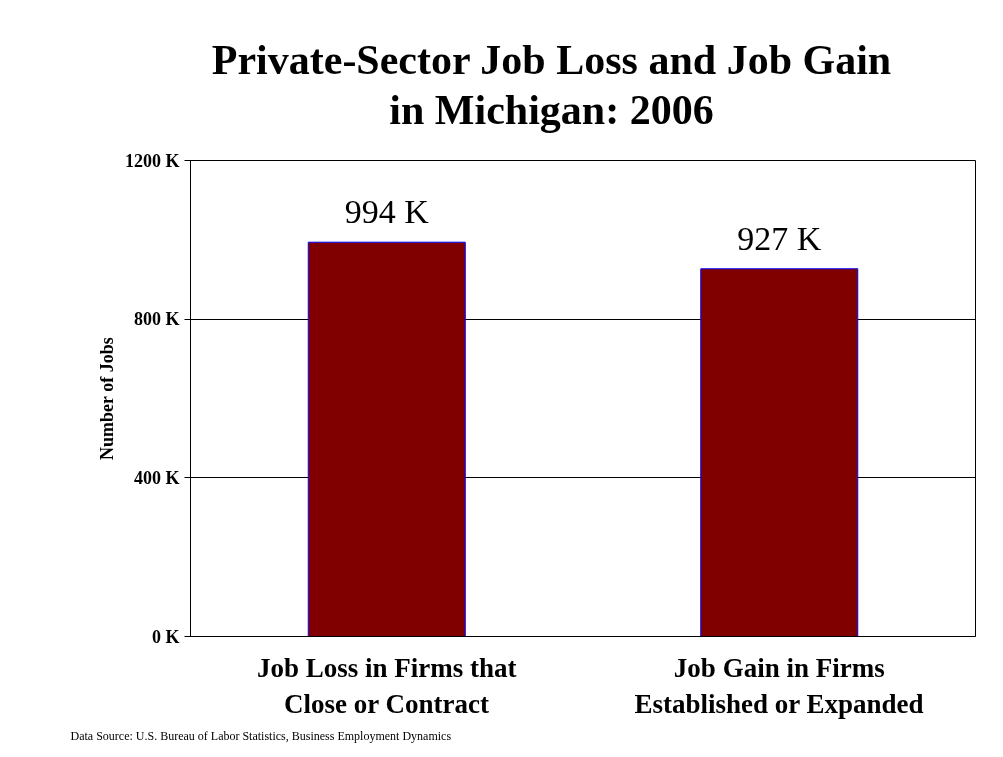 The height and width of the screenshot is (757, 1003). Describe the element at coordinates (157, 477) in the screenshot. I see `y-tick-label: 400 K` at that location.